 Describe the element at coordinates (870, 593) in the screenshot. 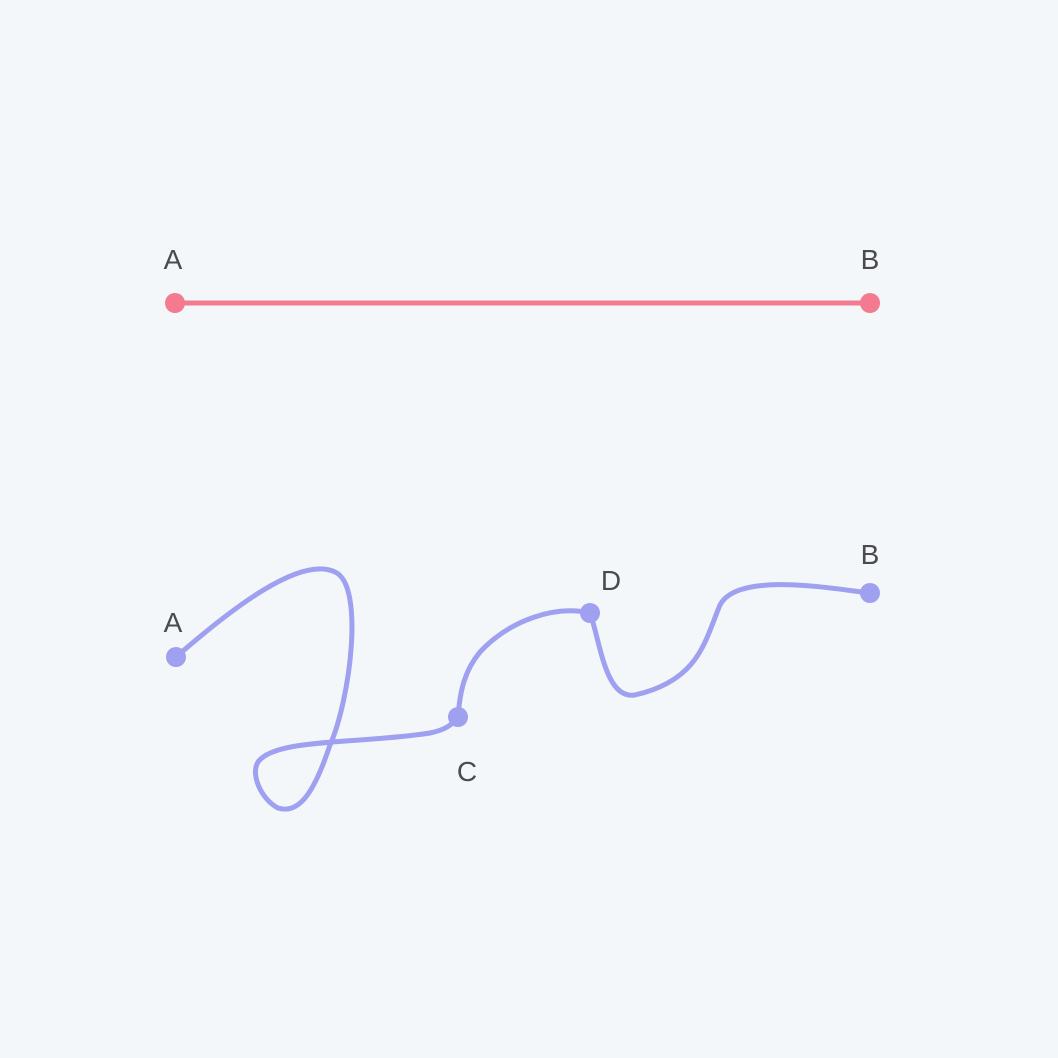

I see `curved-path-end-point` at that location.